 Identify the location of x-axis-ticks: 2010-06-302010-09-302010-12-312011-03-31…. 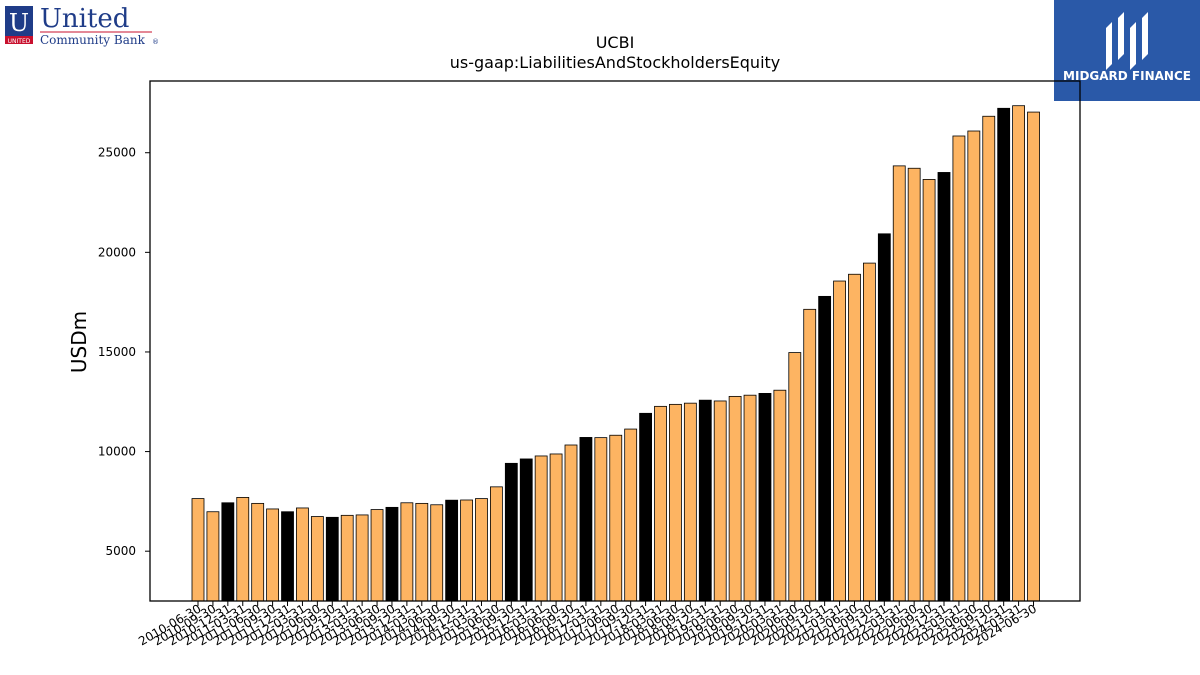
(587, 624).